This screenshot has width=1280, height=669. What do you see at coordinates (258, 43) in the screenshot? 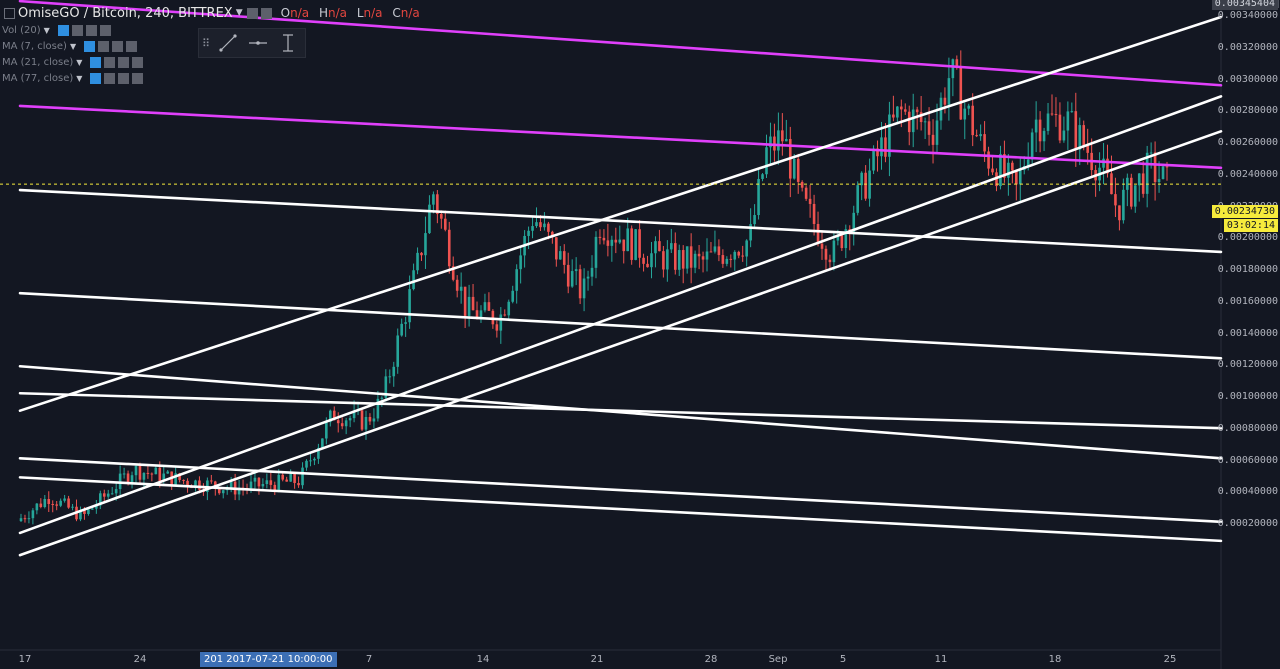
I see `horizontal-line-tool-icon` at bounding box center [258, 43].